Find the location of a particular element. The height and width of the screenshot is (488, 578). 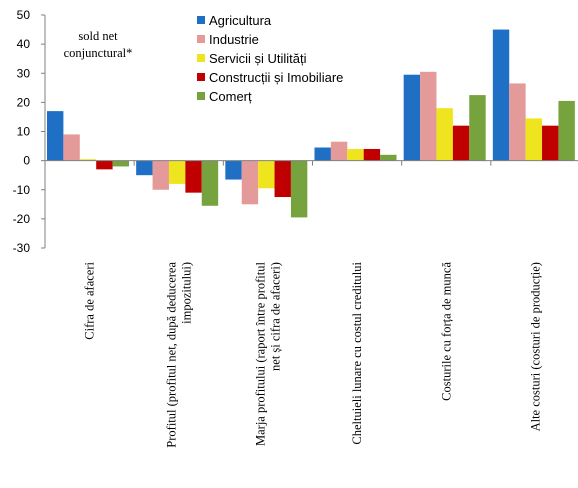

x-tick-label: Cheltuieli lunare cu costul creditului is located at coordinates (357, 352).